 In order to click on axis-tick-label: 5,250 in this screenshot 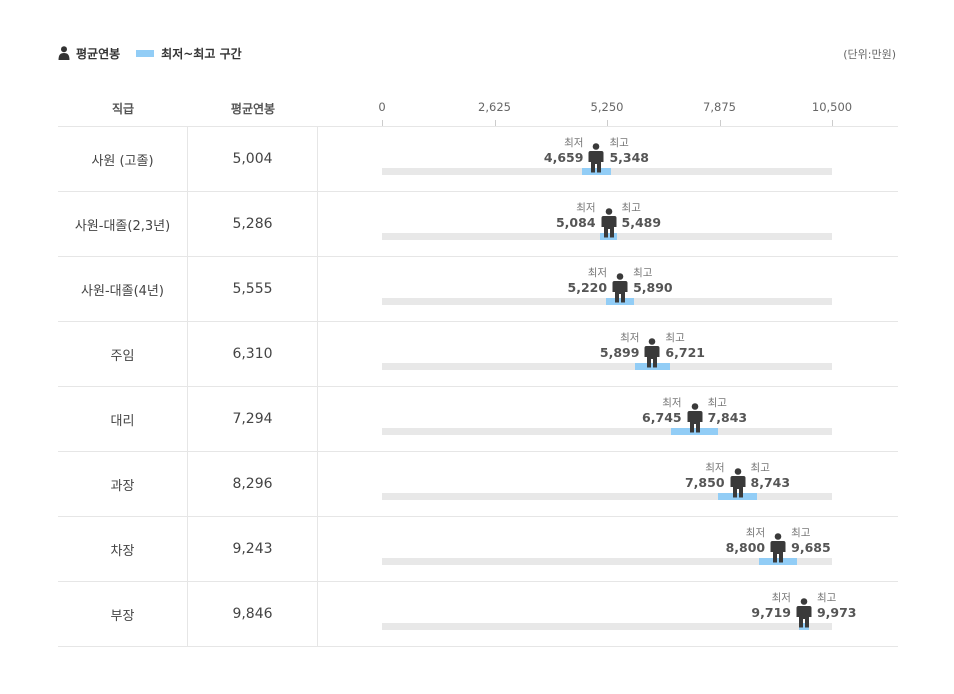, I will do `click(607, 107)`.